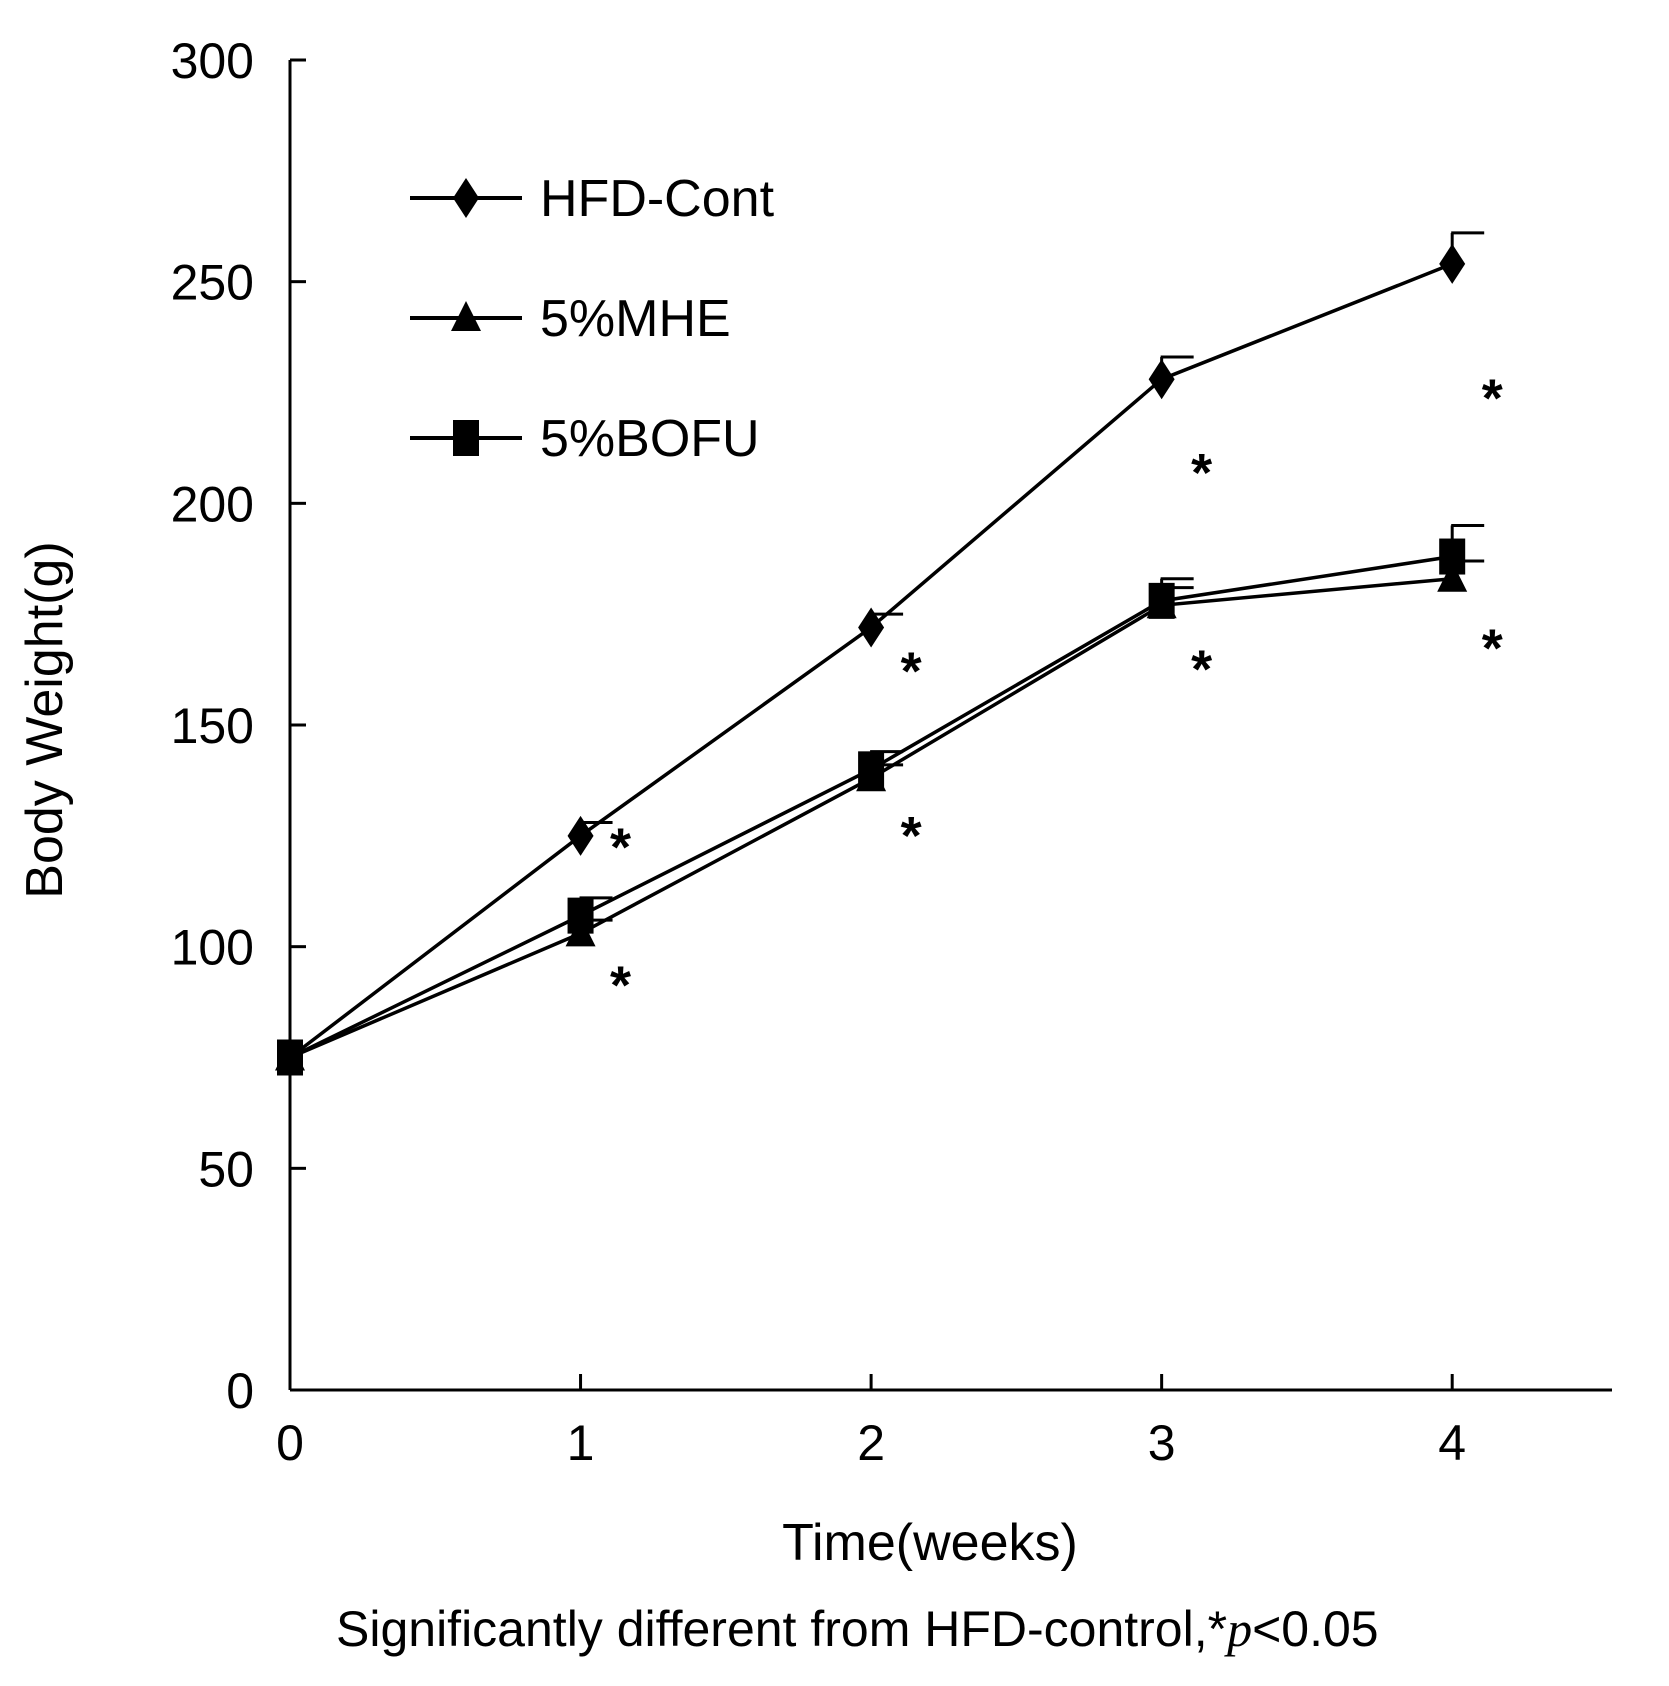 The width and height of the screenshot is (1669, 1686). What do you see at coordinates (635, 319) in the screenshot?
I see `legend-label-5-mhe: 5%MHE` at bounding box center [635, 319].